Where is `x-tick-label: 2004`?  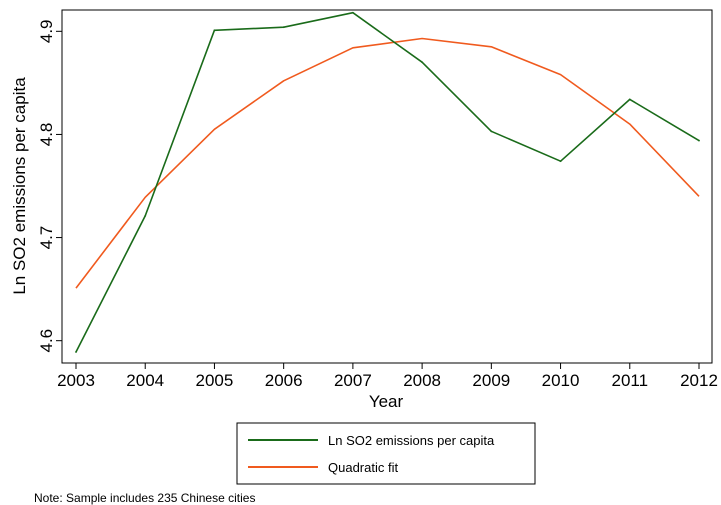
x-tick-label: 2004 is located at coordinates (145, 380).